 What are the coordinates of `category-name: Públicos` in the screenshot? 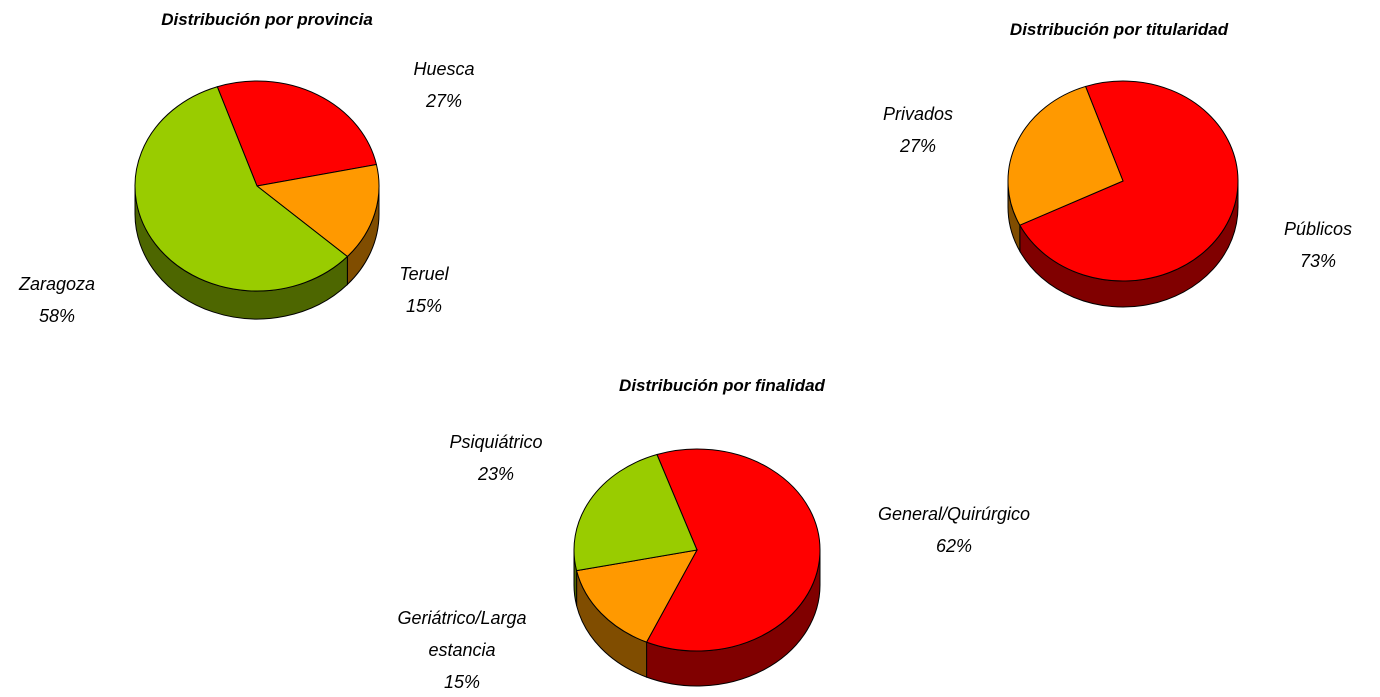 It's located at (1318, 229).